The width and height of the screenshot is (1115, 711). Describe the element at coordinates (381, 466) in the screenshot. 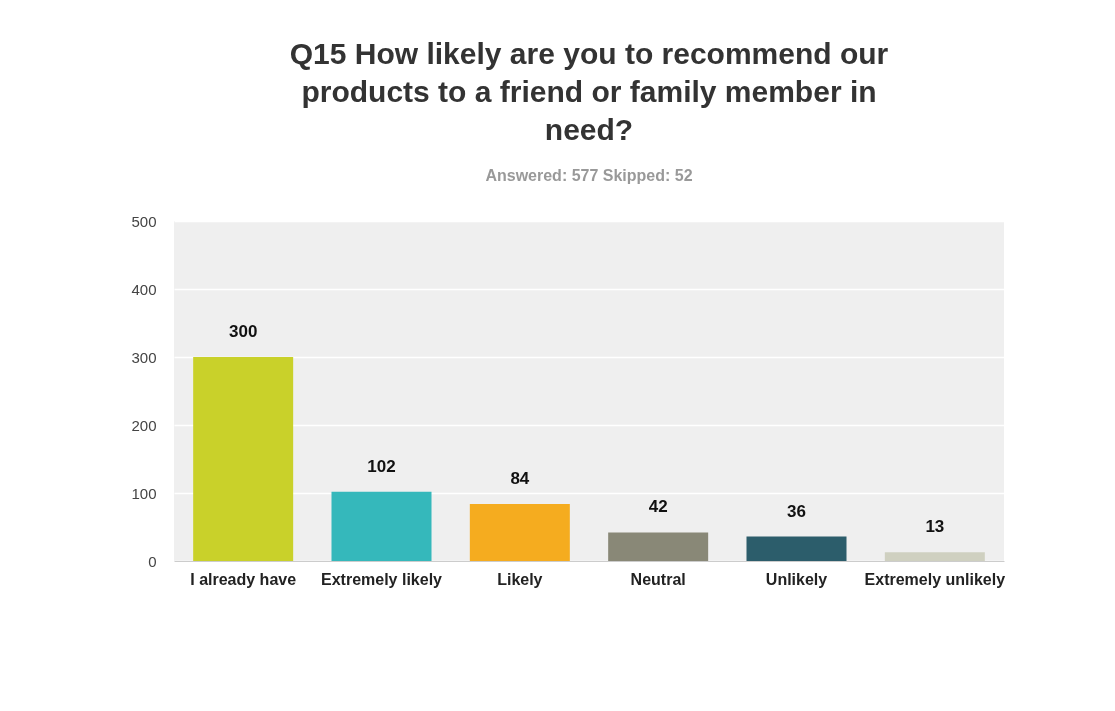

I see `data-label: 102` at that location.